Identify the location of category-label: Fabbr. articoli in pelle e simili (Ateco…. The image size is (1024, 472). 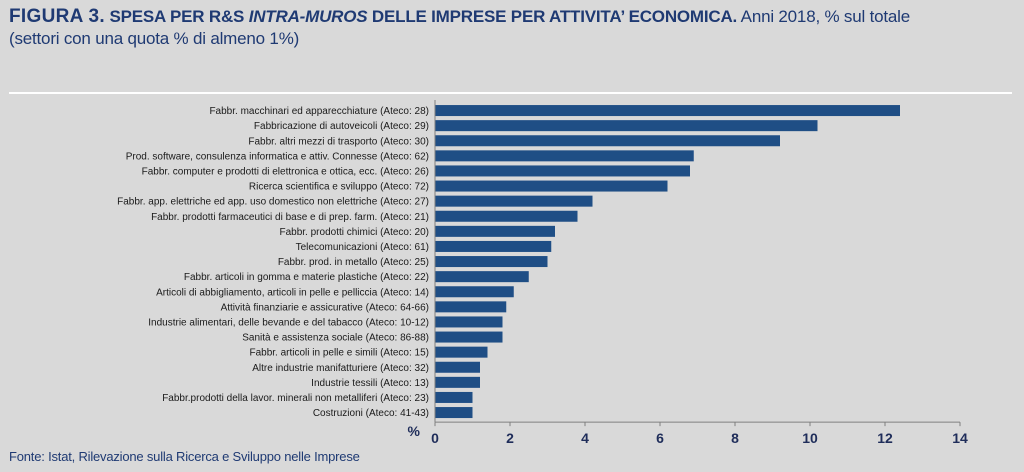
(339, 353).